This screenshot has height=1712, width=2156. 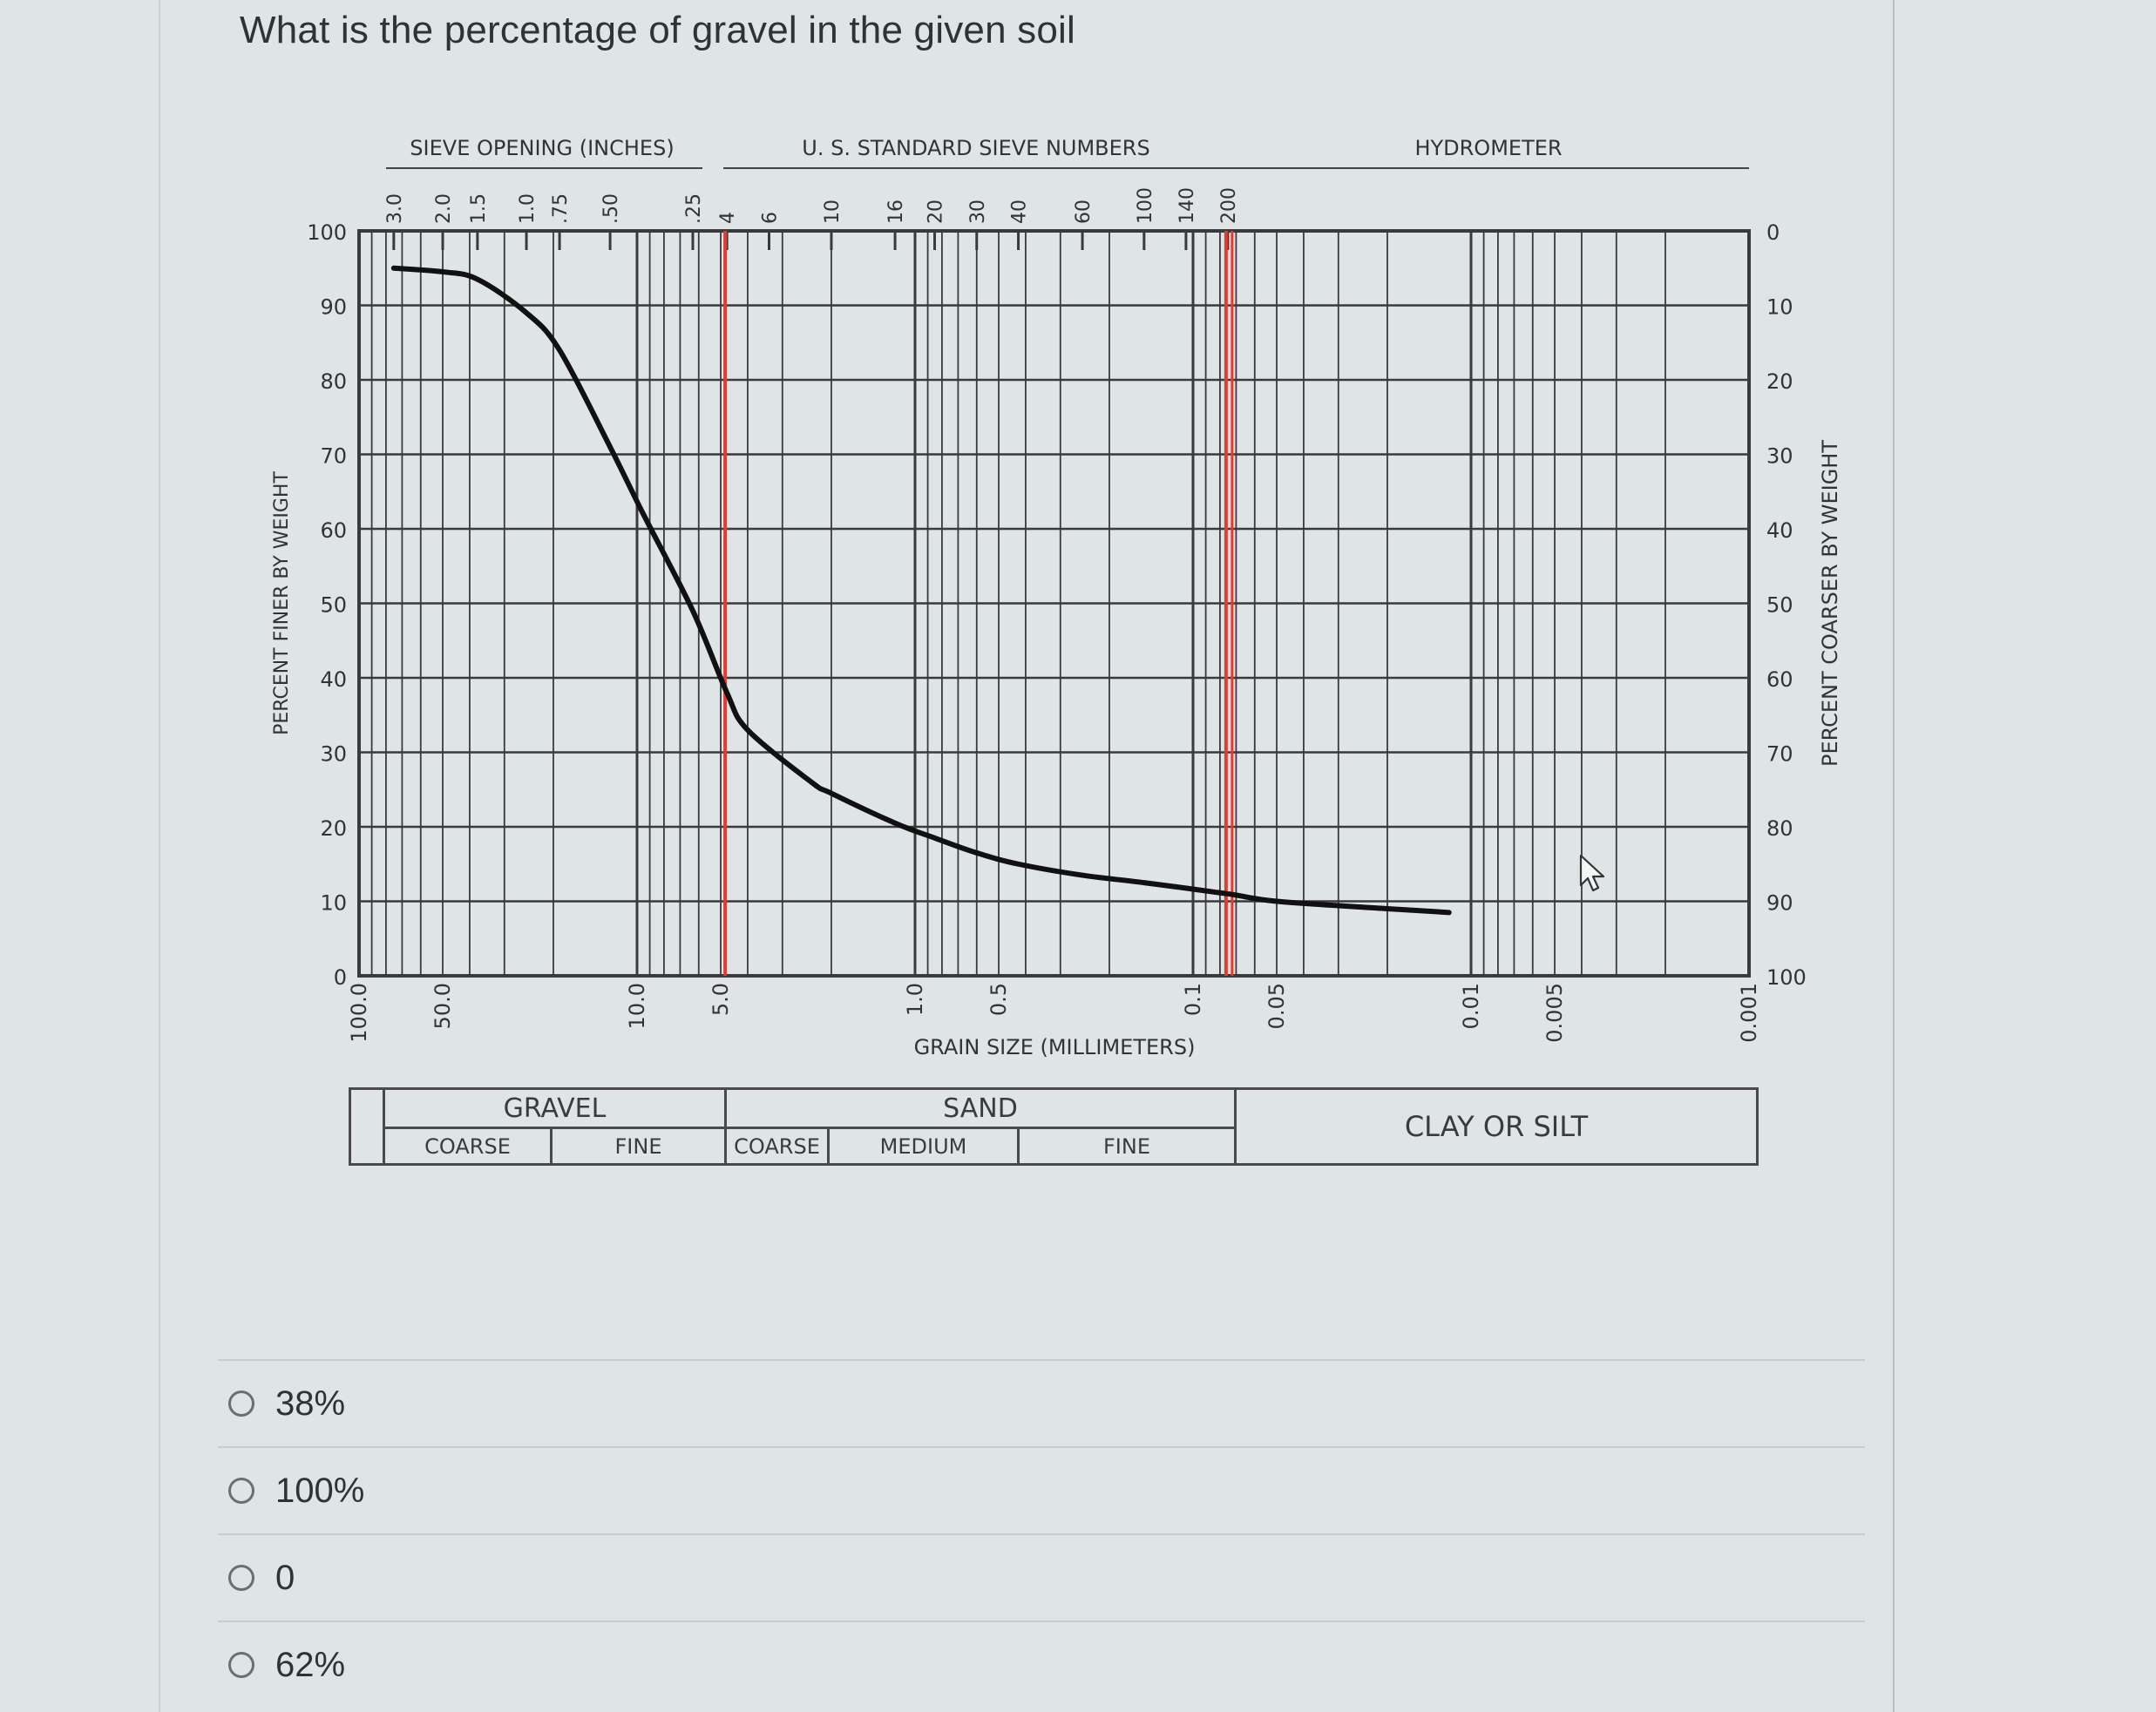 What do you see at coordinates (1779, 903) in the screenshot?
I see `right-axis-tick: 90` at bounding box center [1779, 903].